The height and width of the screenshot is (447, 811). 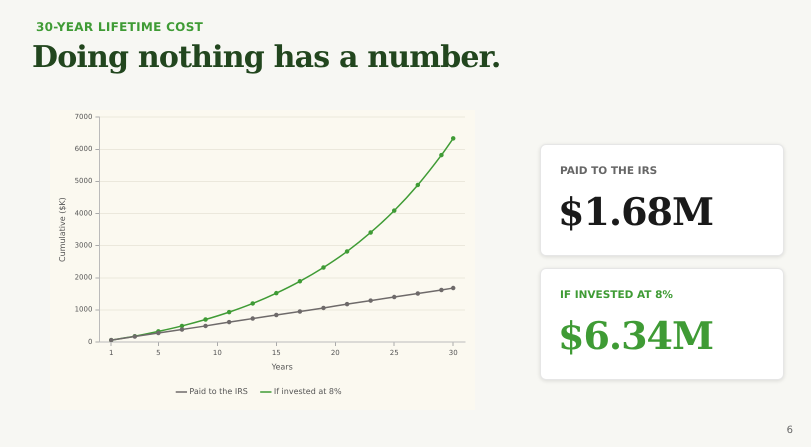 What do you see at coordinates (636, 335) in the screenshot?
I see `text: $6.34M` at bounding box center [636, 335].